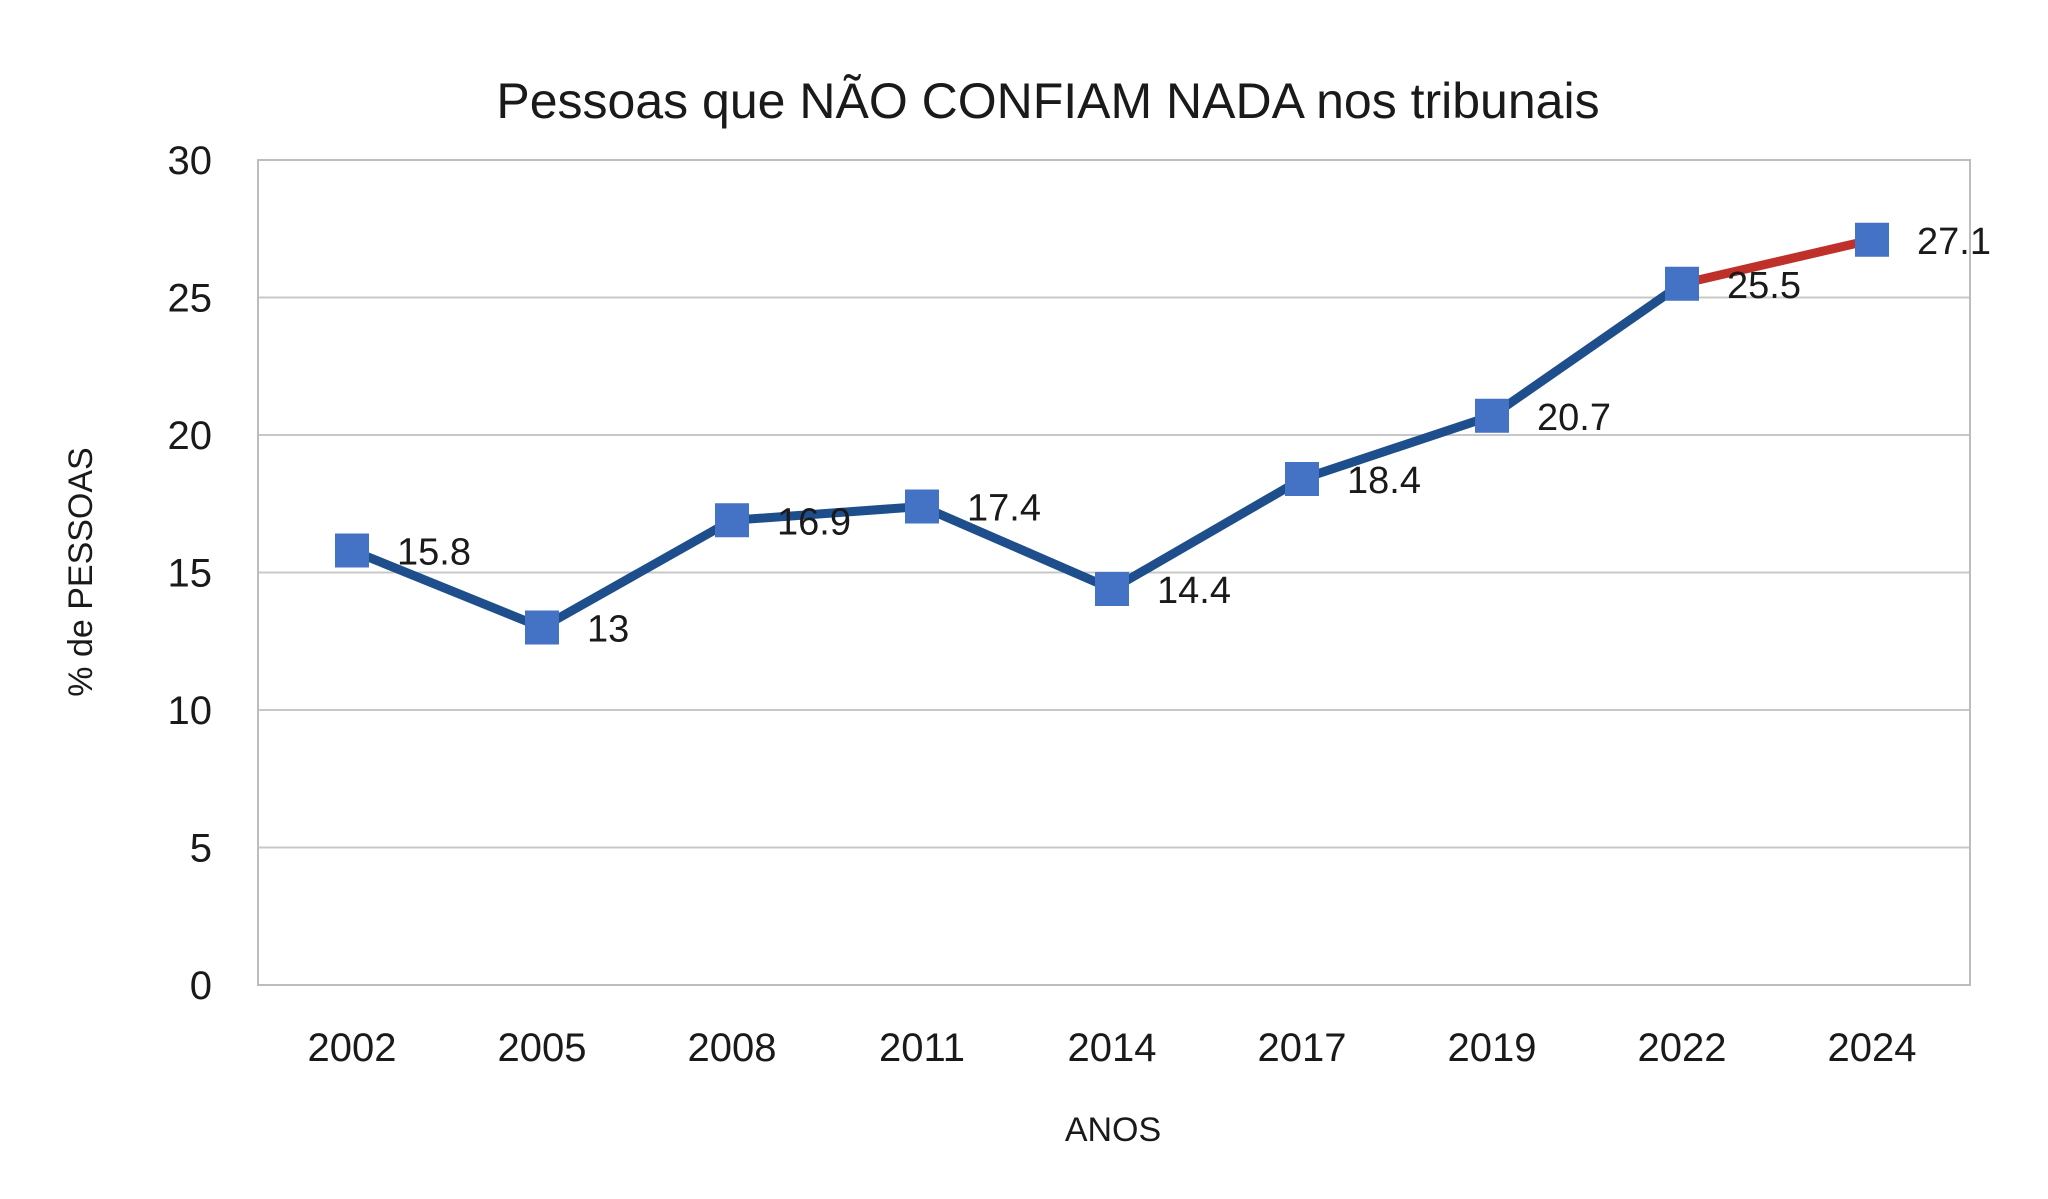 The image size is (2048, 1199). Describe the element at coordinates (1682, 1048) in the screenshot. I see `x-tick-label: 2022` at that location.